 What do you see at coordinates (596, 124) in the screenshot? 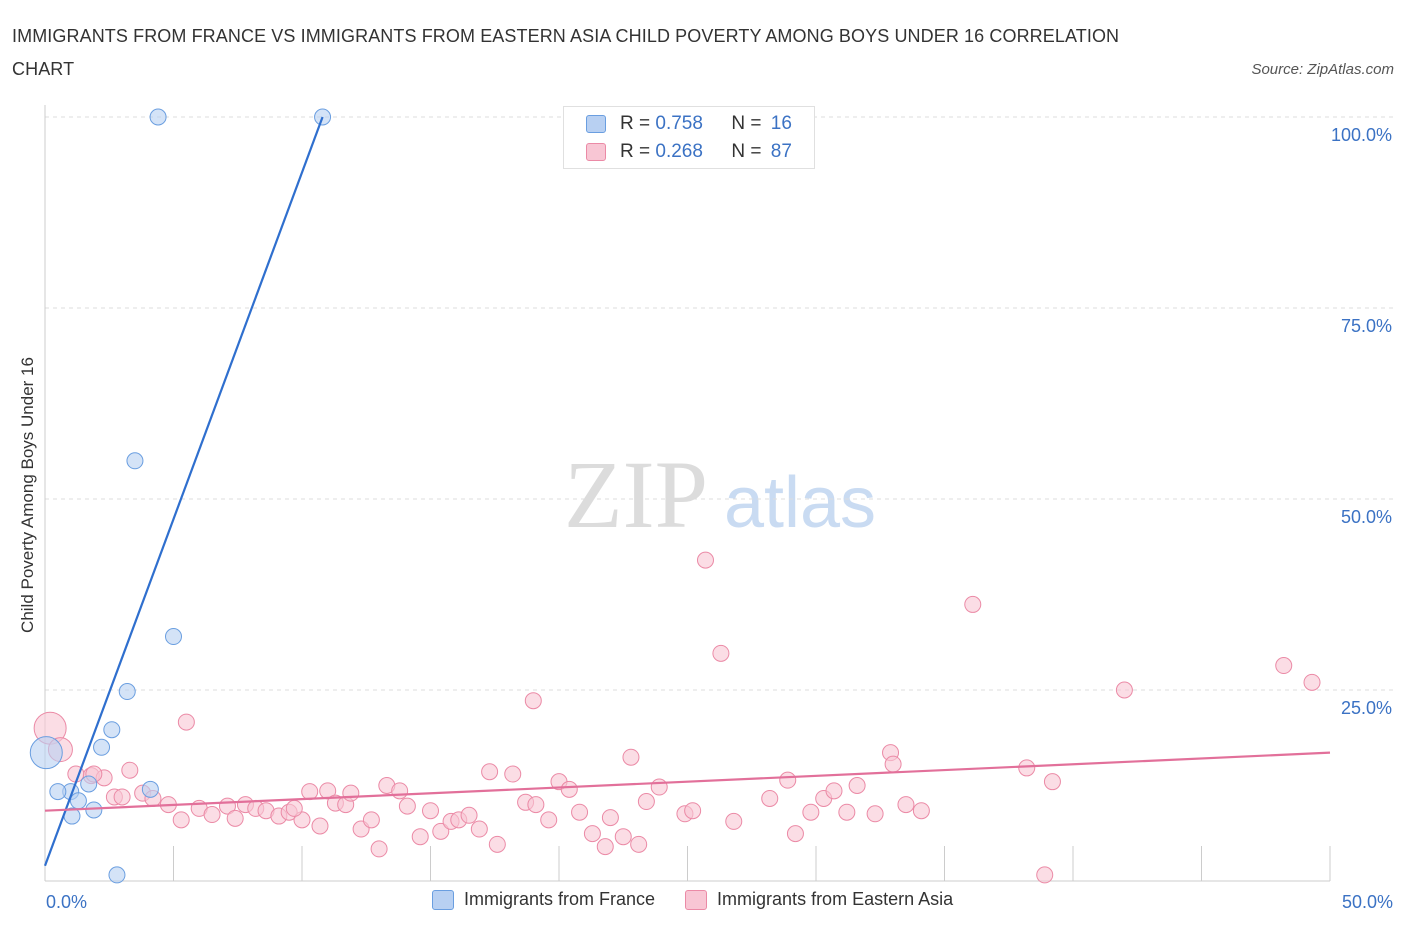
I see `france-swatch` at bounding box center [596, 124].